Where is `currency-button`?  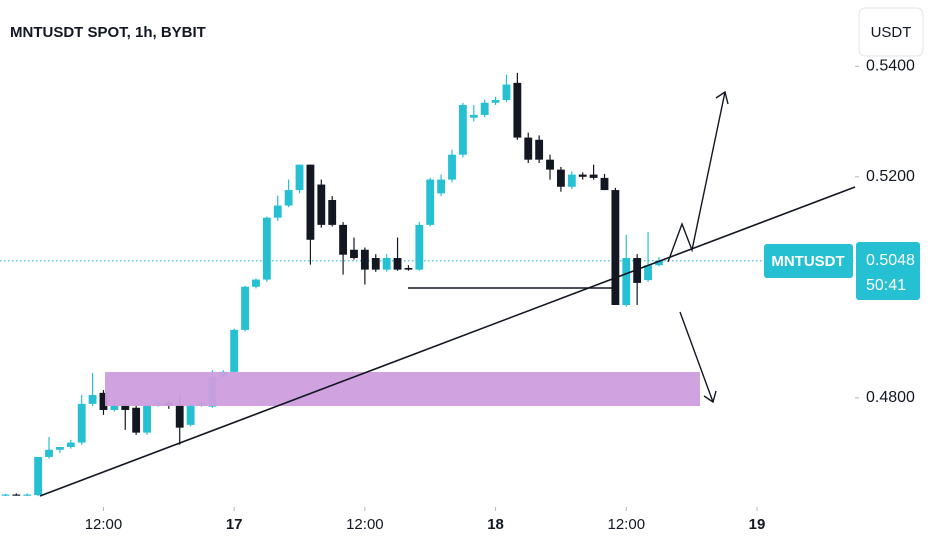
currency-button is located at coordinates (891, 32).